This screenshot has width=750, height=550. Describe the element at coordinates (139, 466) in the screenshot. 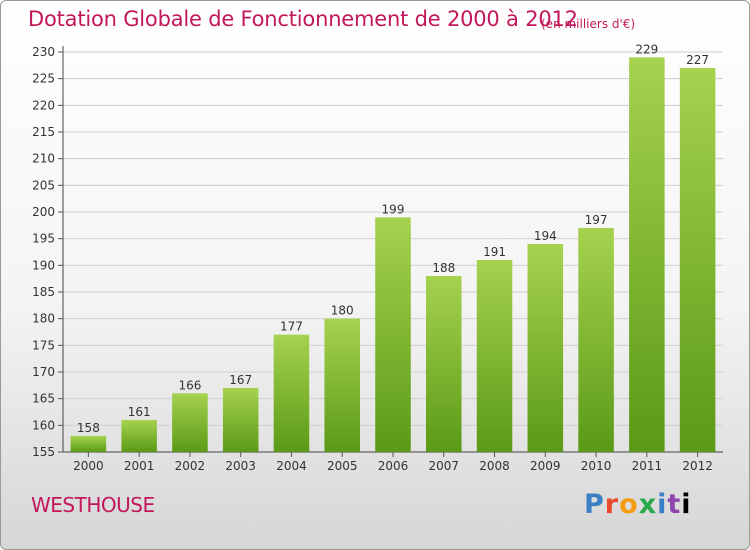

I see `x-tick-label: 2001` at that location.